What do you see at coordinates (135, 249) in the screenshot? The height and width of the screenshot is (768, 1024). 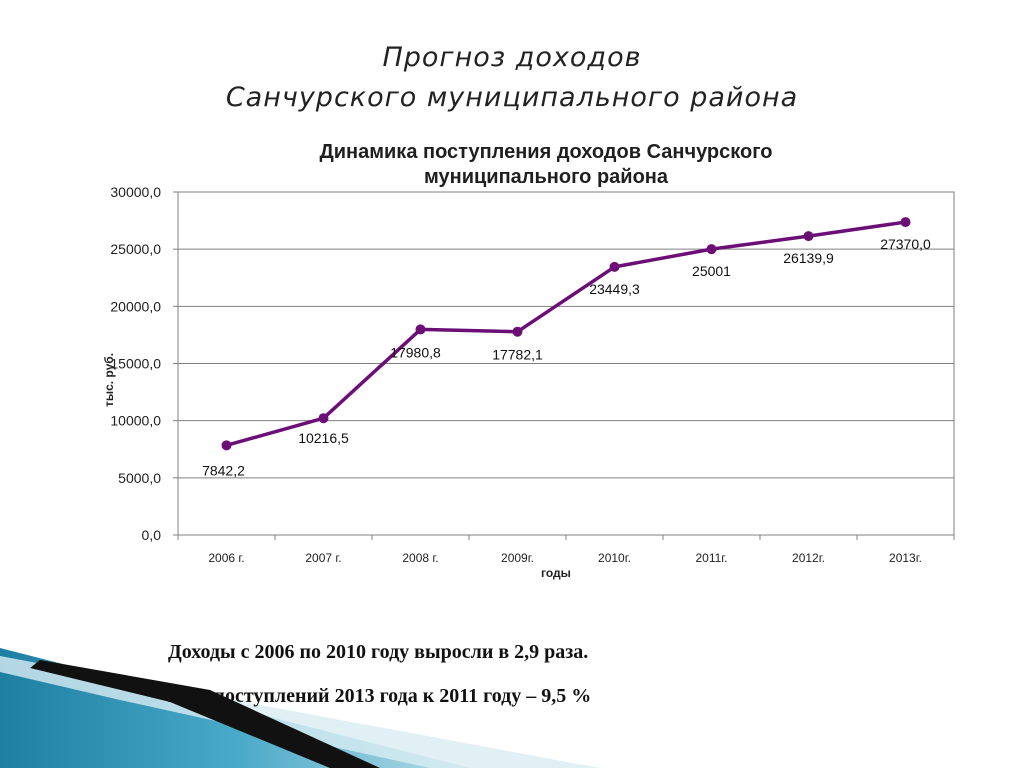 I see `y-tick-label: 25000,0` at bounding box center [135, 249].